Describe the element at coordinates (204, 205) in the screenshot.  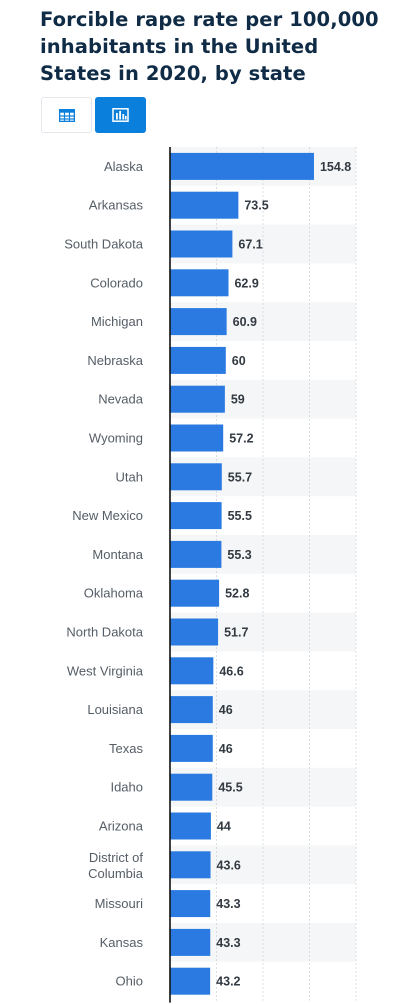
I see `bar-arkansas` at that location.